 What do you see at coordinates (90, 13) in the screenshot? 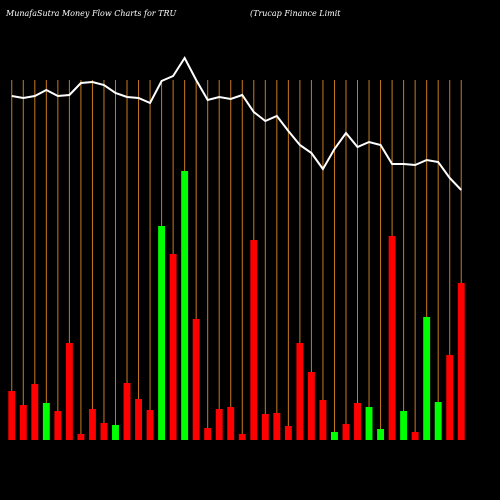
I see `chart-title: MunafaSutra Money Flow Charts for TRU` at bounding box center [90, 13].